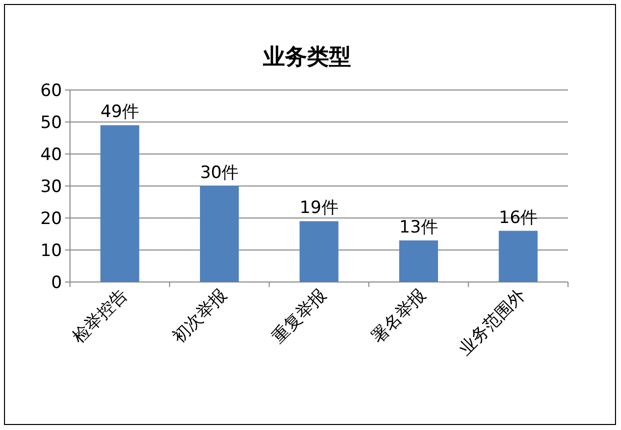 Image resolution: width=621 pixels, height=430 pixels. What do you see at coordinates (51, 251) in the screenshot?
I see `y-tick-label: 10` at bounding box center [51, 251].